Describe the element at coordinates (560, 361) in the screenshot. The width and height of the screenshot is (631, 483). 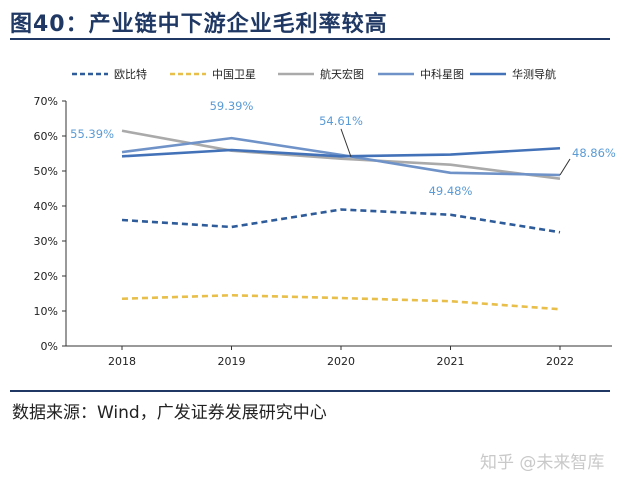
I see `x-tick-label: 2022` at that location.